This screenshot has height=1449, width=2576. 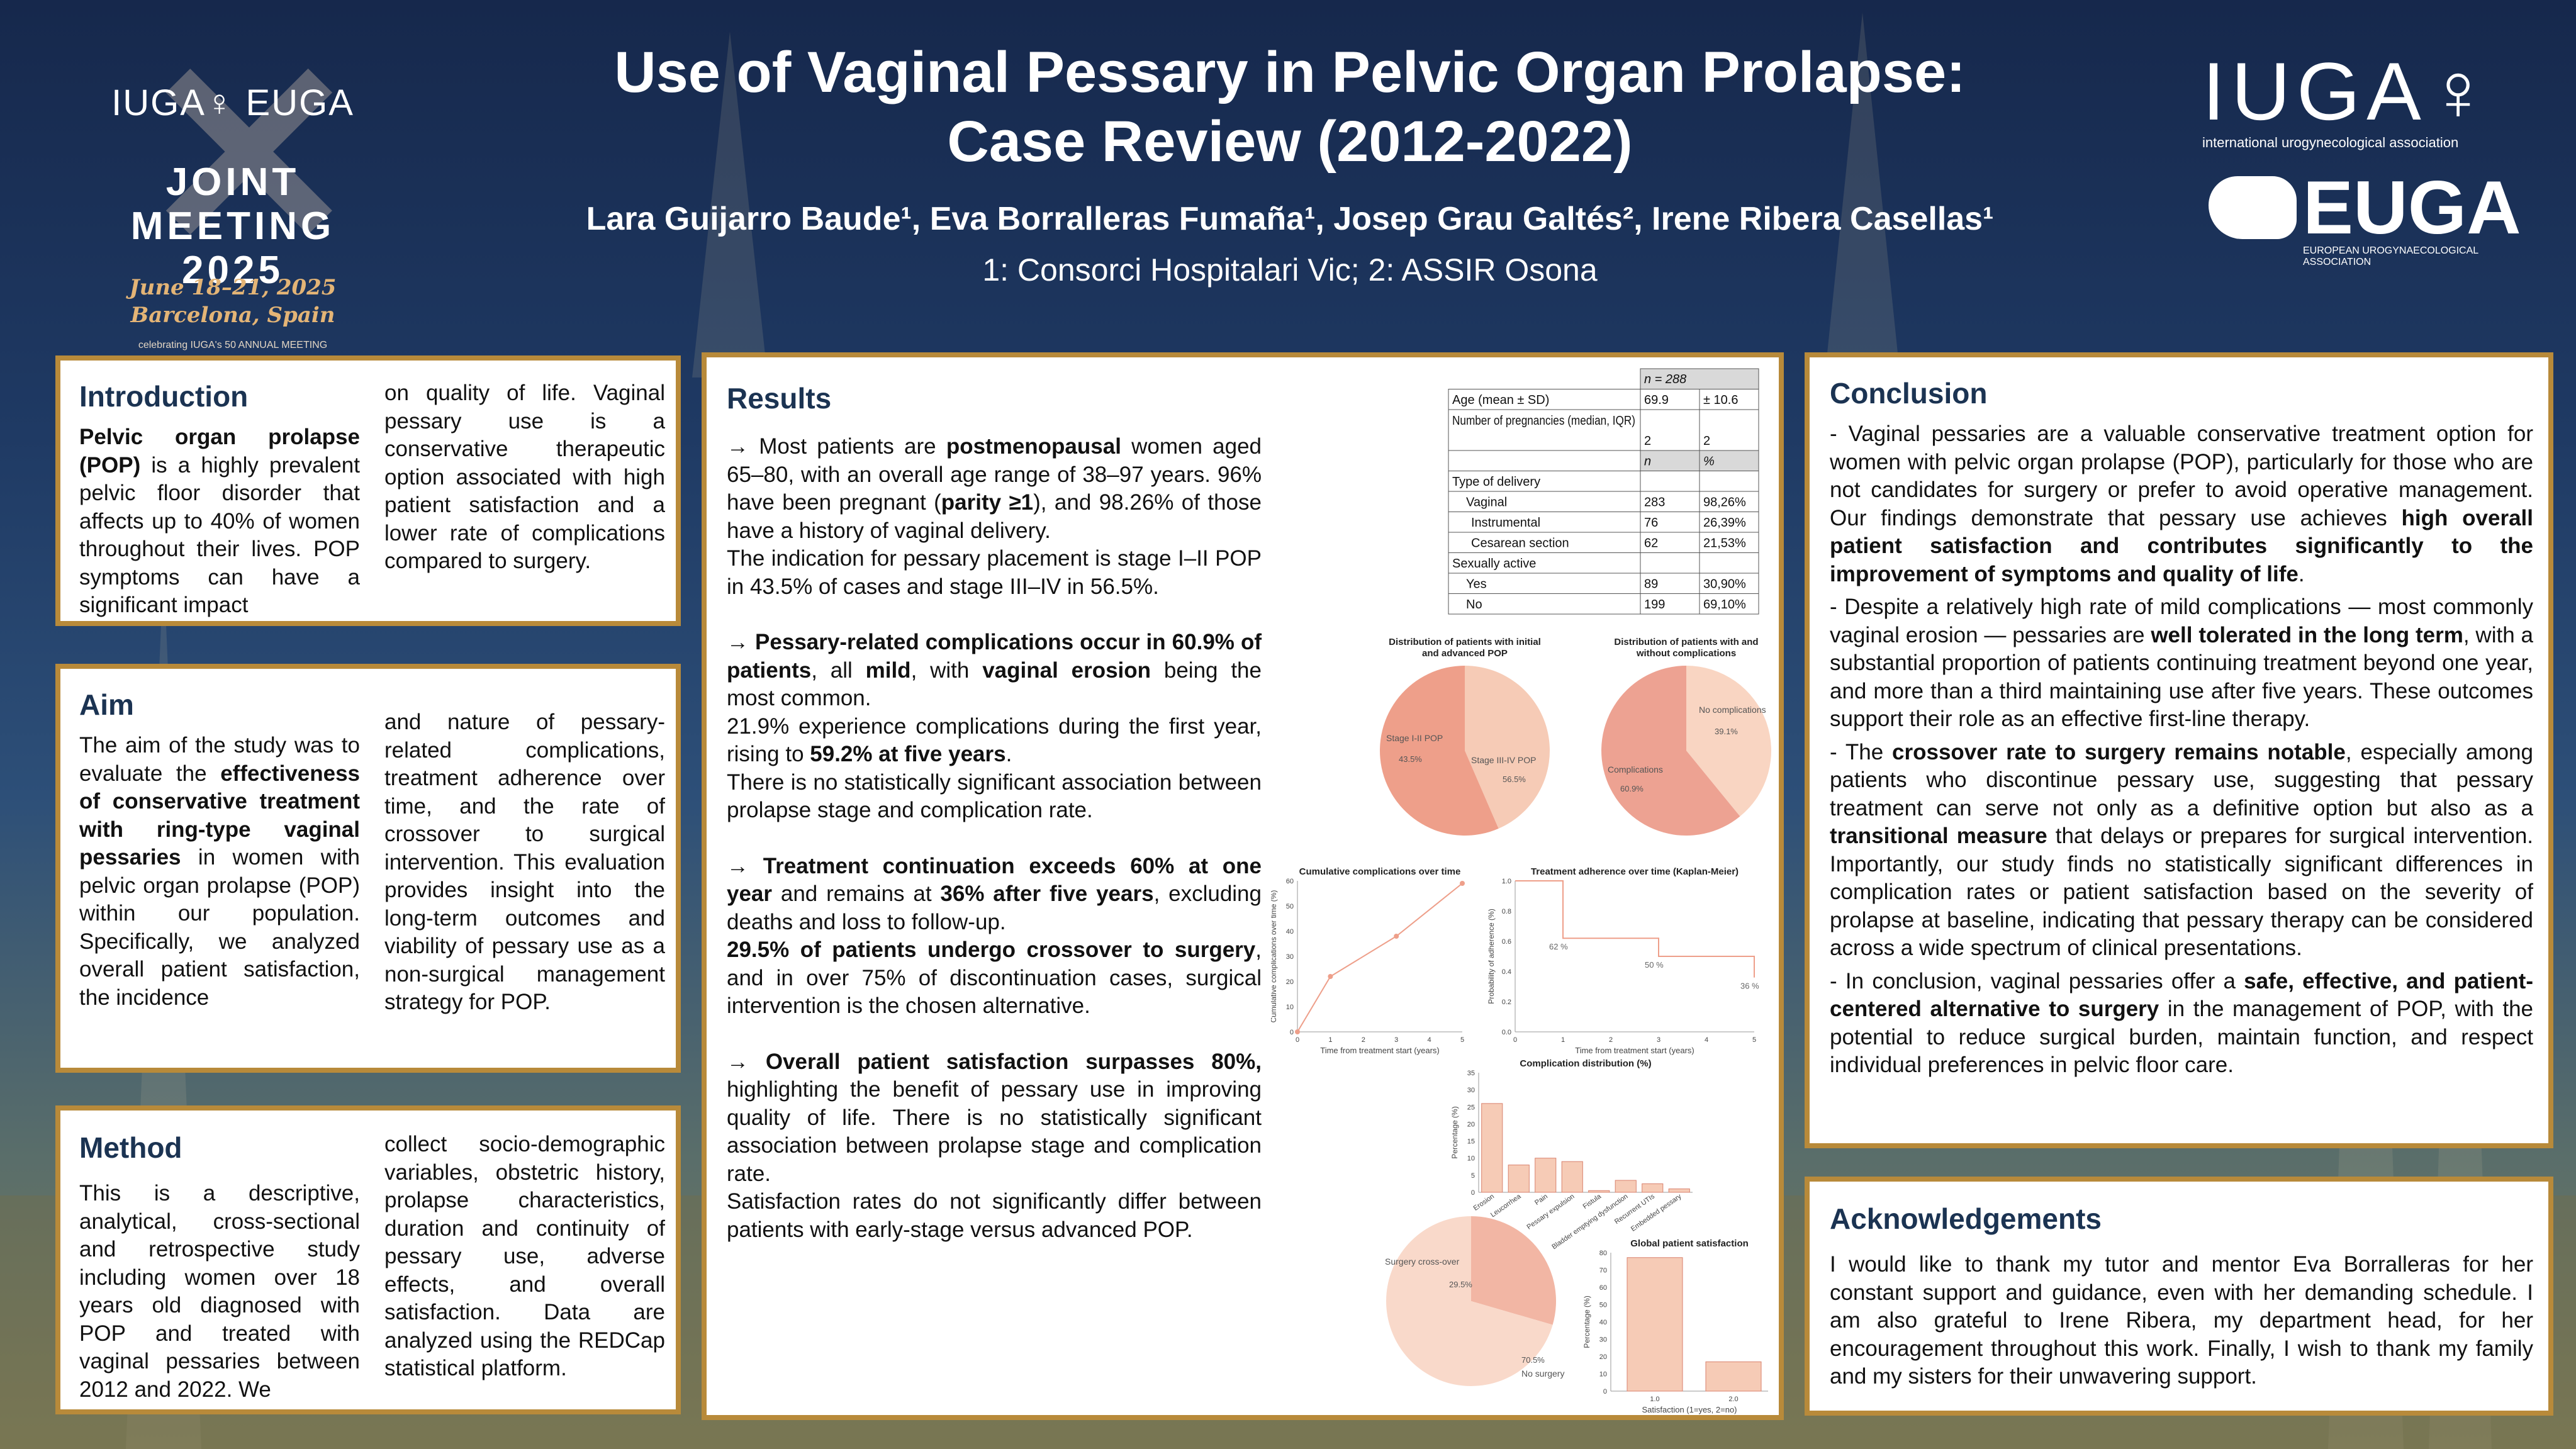 I want to click on method-heading: Method, so click(x=130, y=1147).